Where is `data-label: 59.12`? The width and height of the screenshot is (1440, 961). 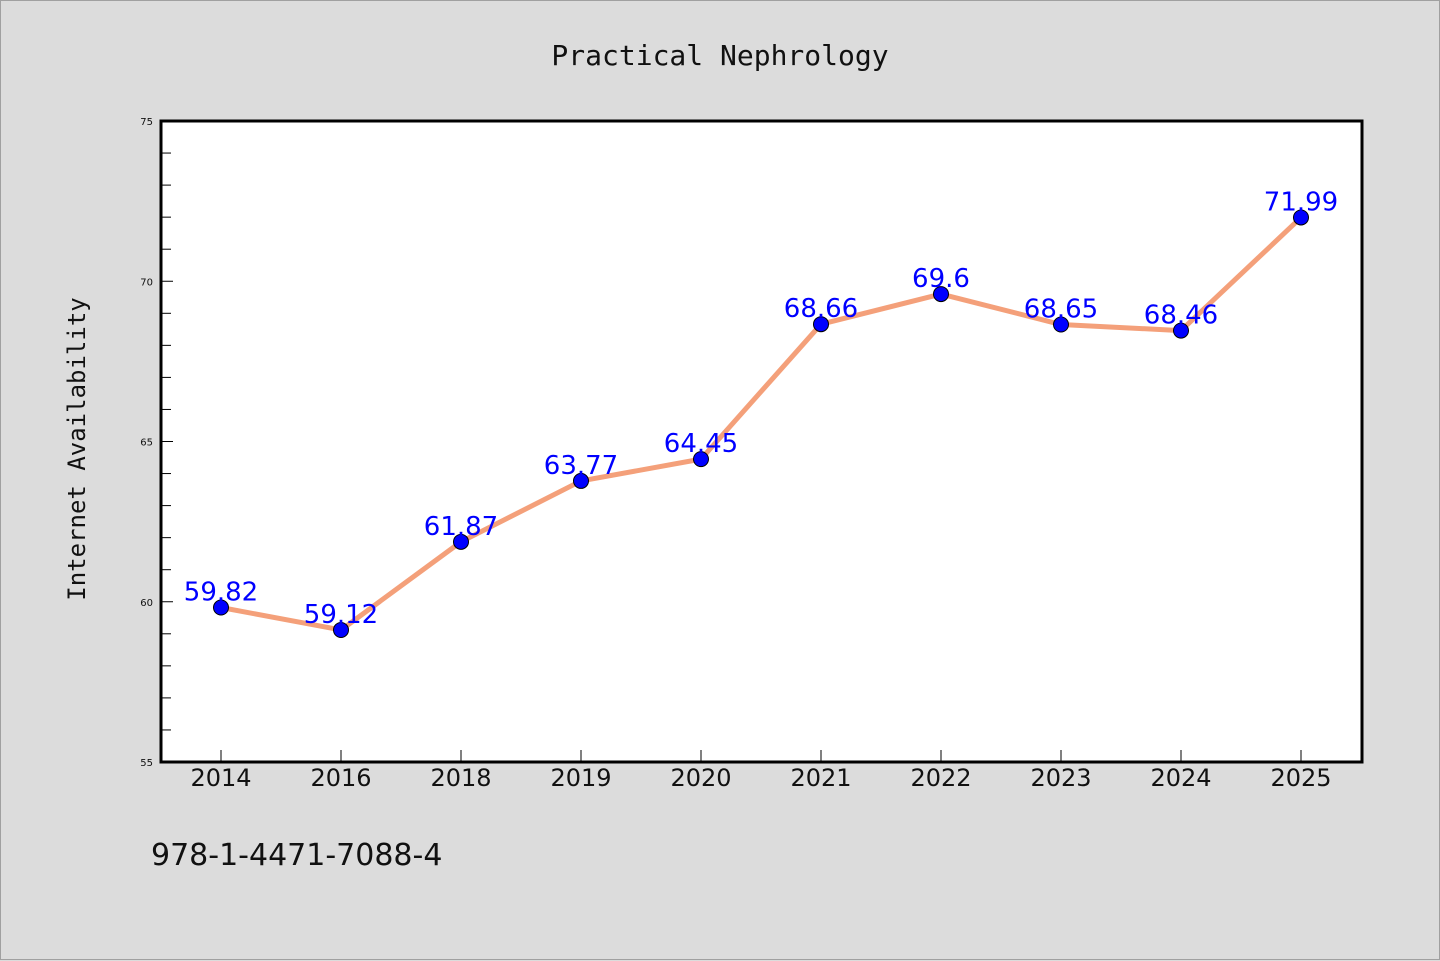 data-label: 59.12 is located at coordinates (341, 615).